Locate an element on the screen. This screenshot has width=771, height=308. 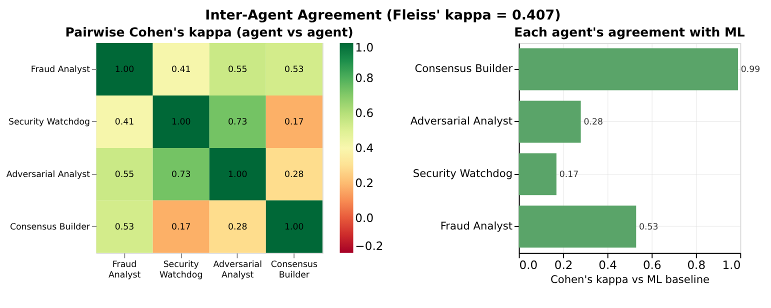
color-bar-label: 0.8 is located at coordinates (364, 77).